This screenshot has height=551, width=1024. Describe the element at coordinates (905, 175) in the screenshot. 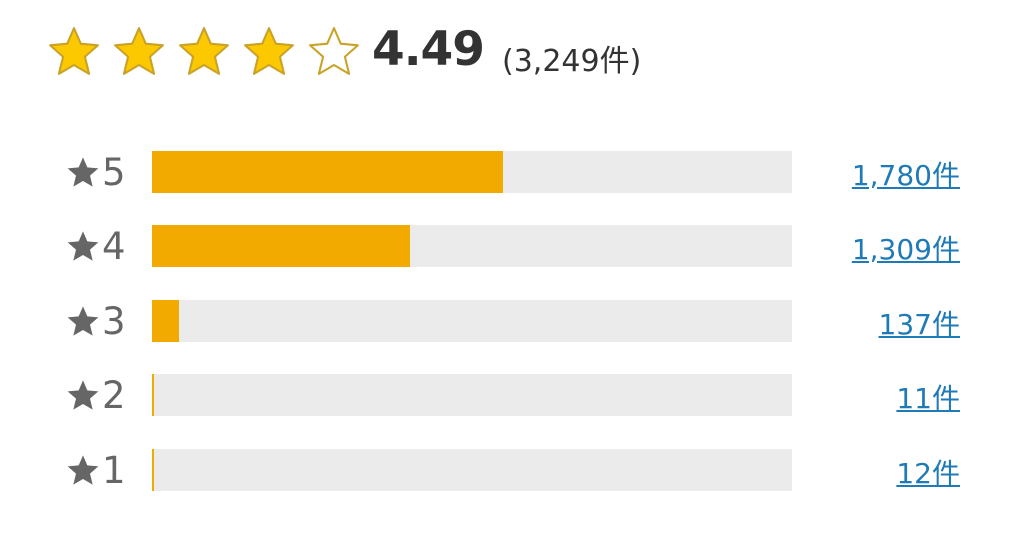

I see `rating-count-link: 1,780件` at that location.